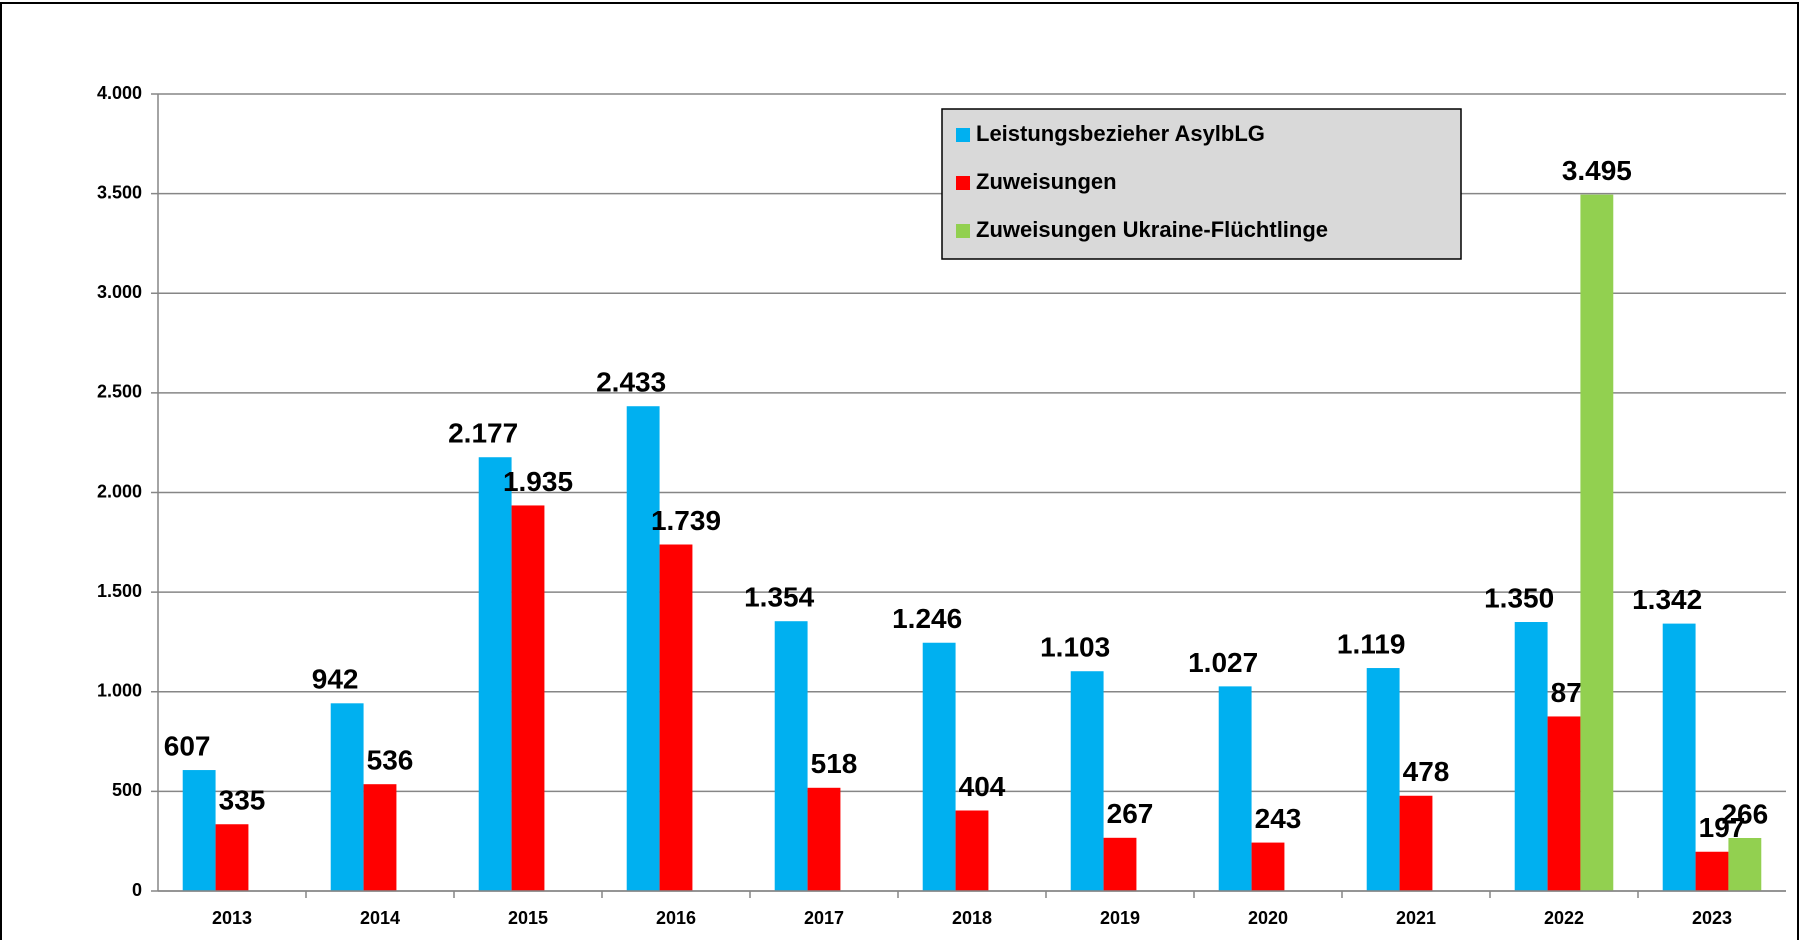 This screenshot has height=940, width=1801. What do you see at coordinates (1223, 662) in the screenshot?
I see `data-label: 1.027` at bounding box center [1223, 662].